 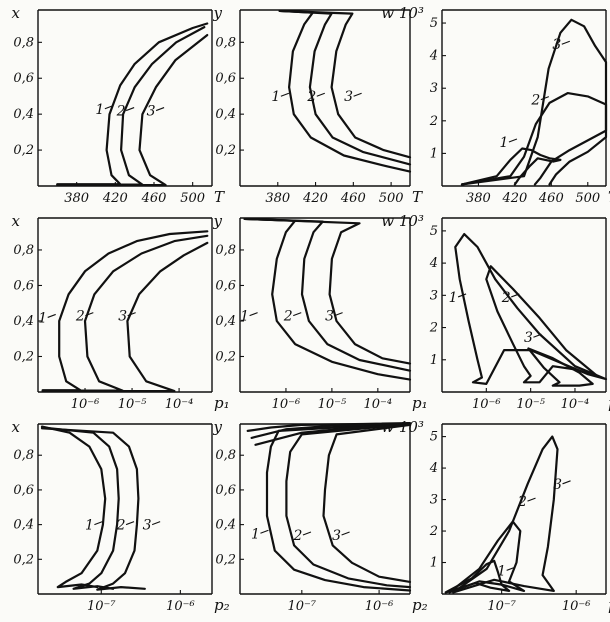 I want to click on y-axis-label: y, so click(x=218, y=427).